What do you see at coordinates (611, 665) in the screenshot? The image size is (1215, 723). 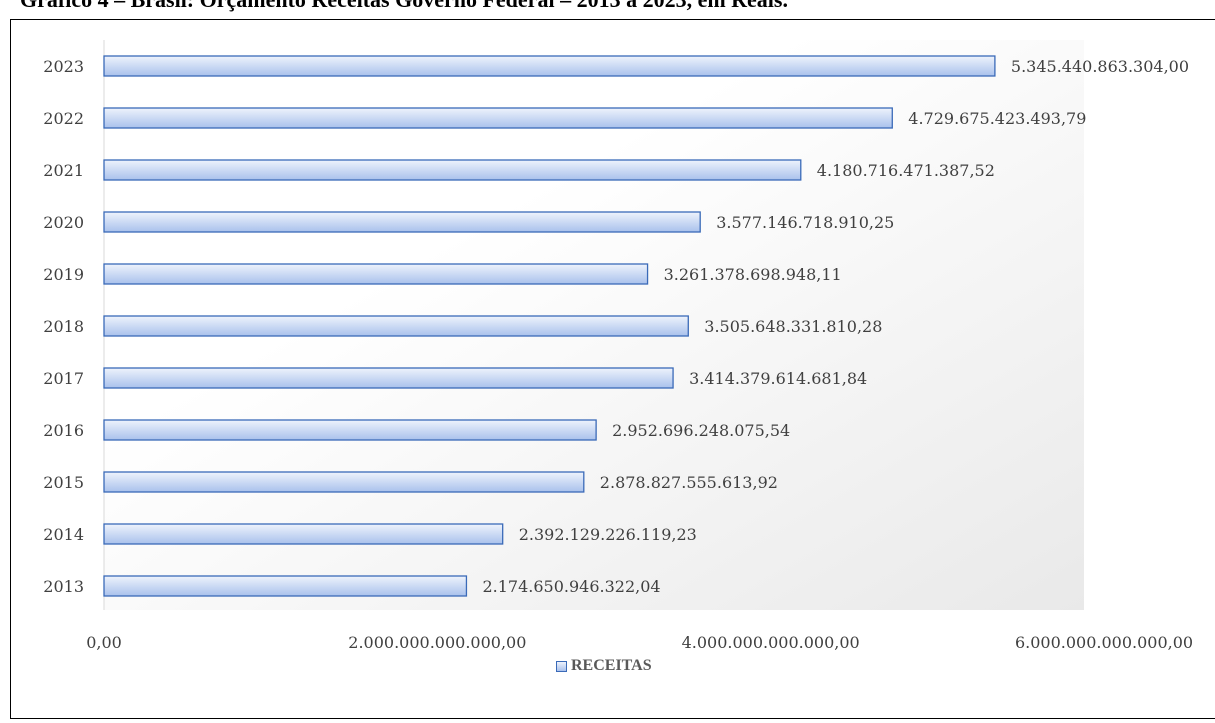 I see `legend-label-receitas: RECEITAS` at bounding box center [611, 665].